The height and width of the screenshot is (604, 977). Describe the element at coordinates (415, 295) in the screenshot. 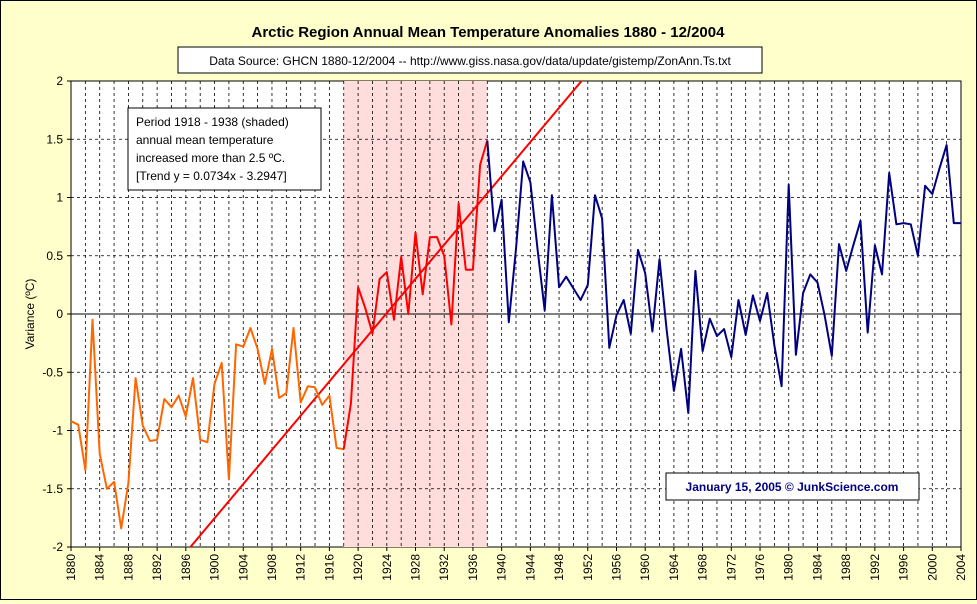

I see `series-line-1918-1938` at that location.